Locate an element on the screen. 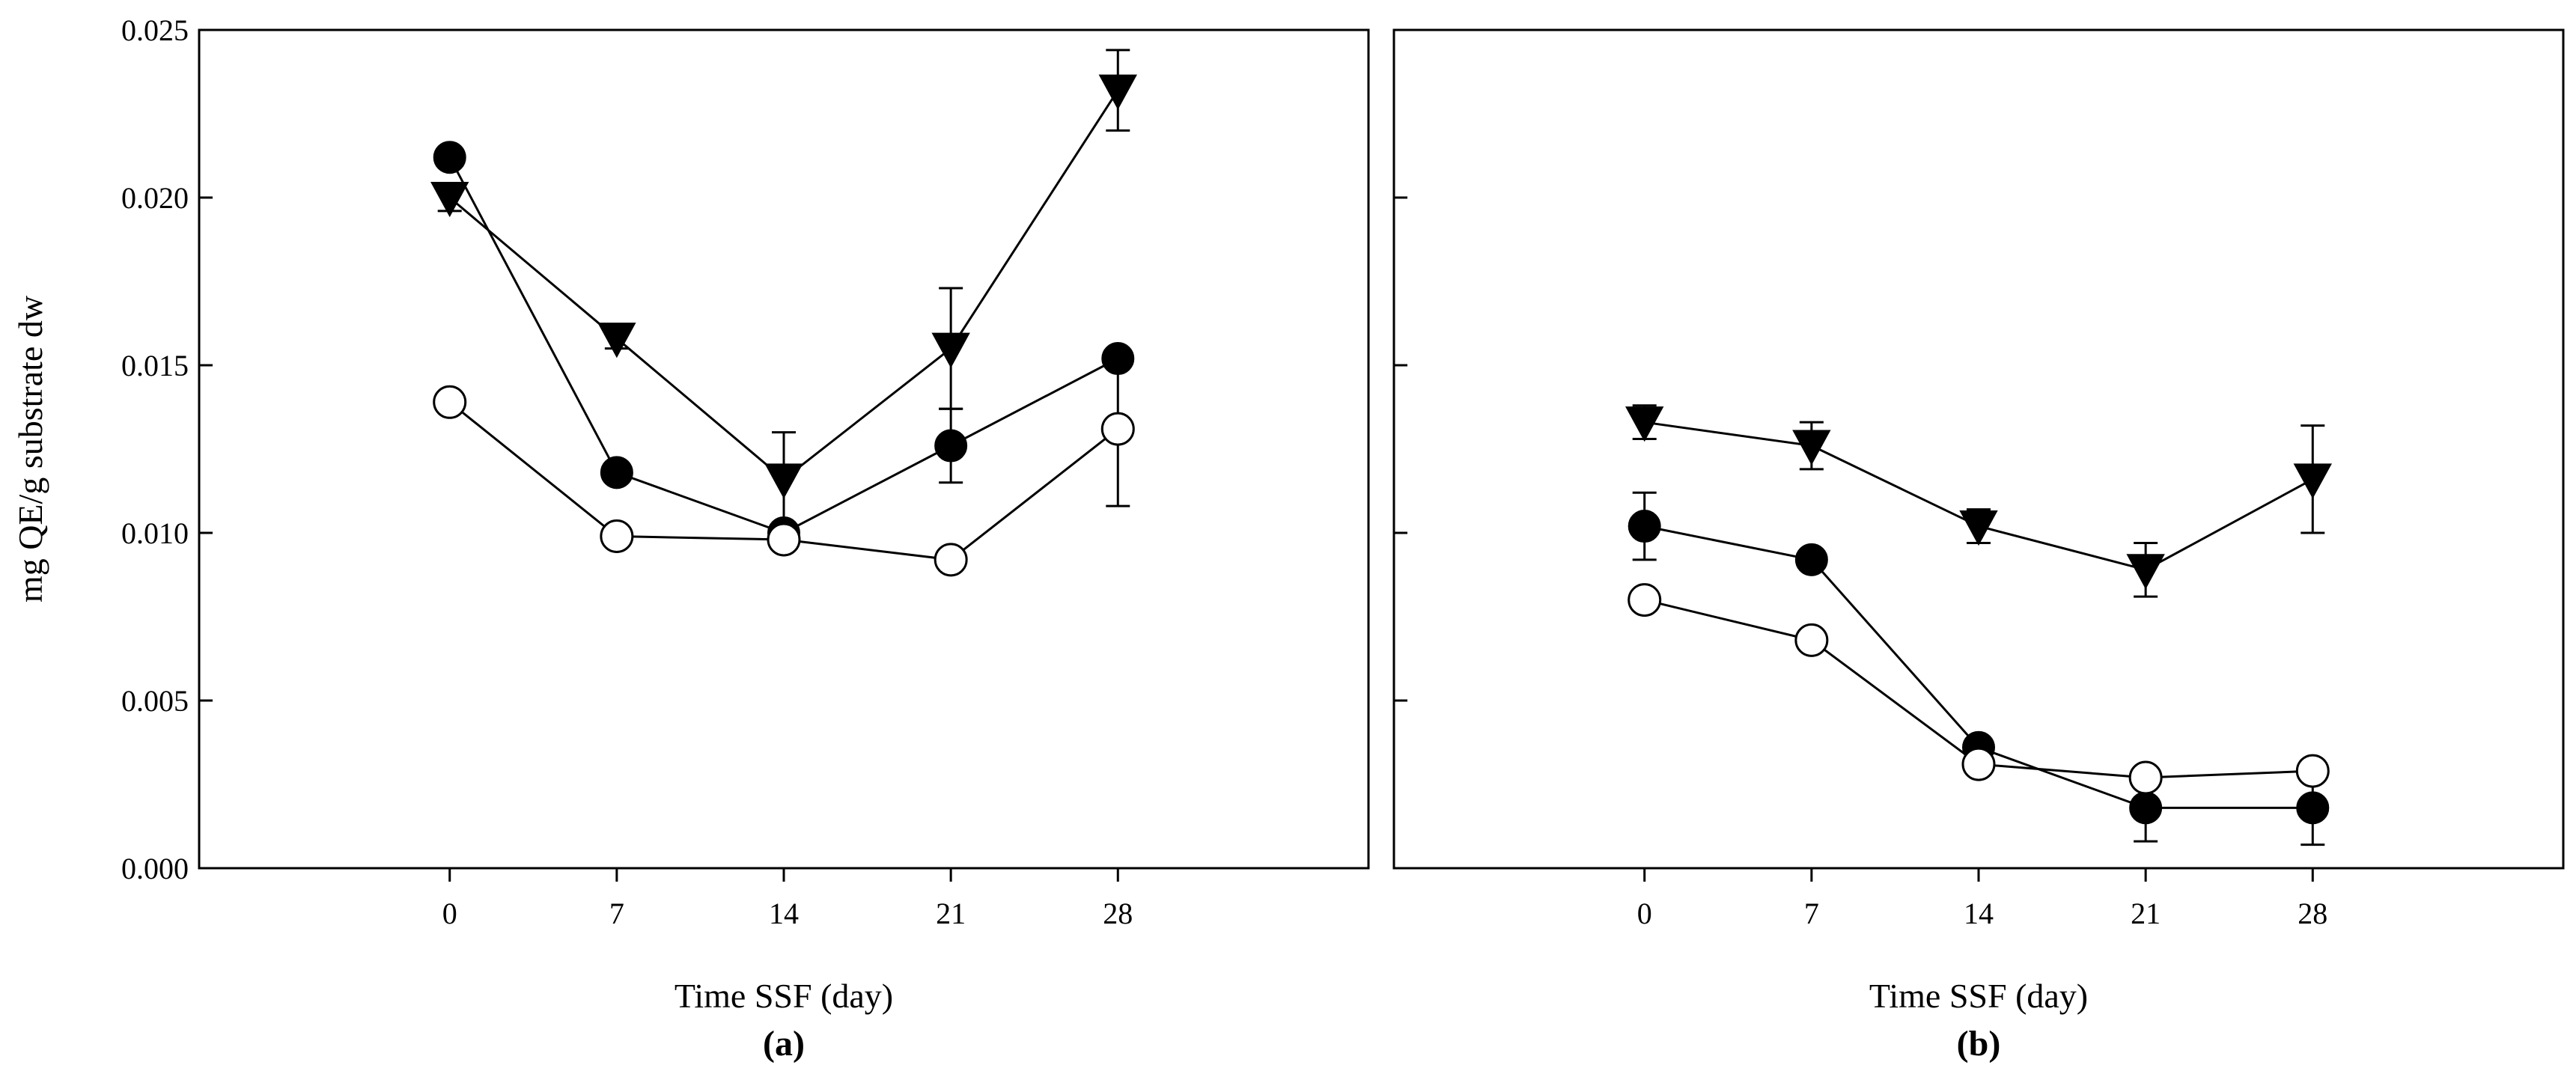 This screenshot has width=2576, height=1074. y-tick-label: 0.020 is located at coordinates (155, 198).